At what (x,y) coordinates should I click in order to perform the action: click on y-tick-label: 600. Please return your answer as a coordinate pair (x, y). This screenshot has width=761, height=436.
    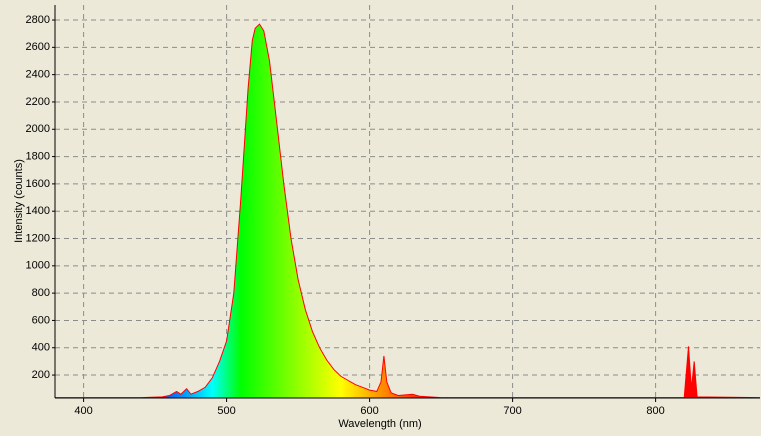
    Looking at the image, I should click on (41, 320).